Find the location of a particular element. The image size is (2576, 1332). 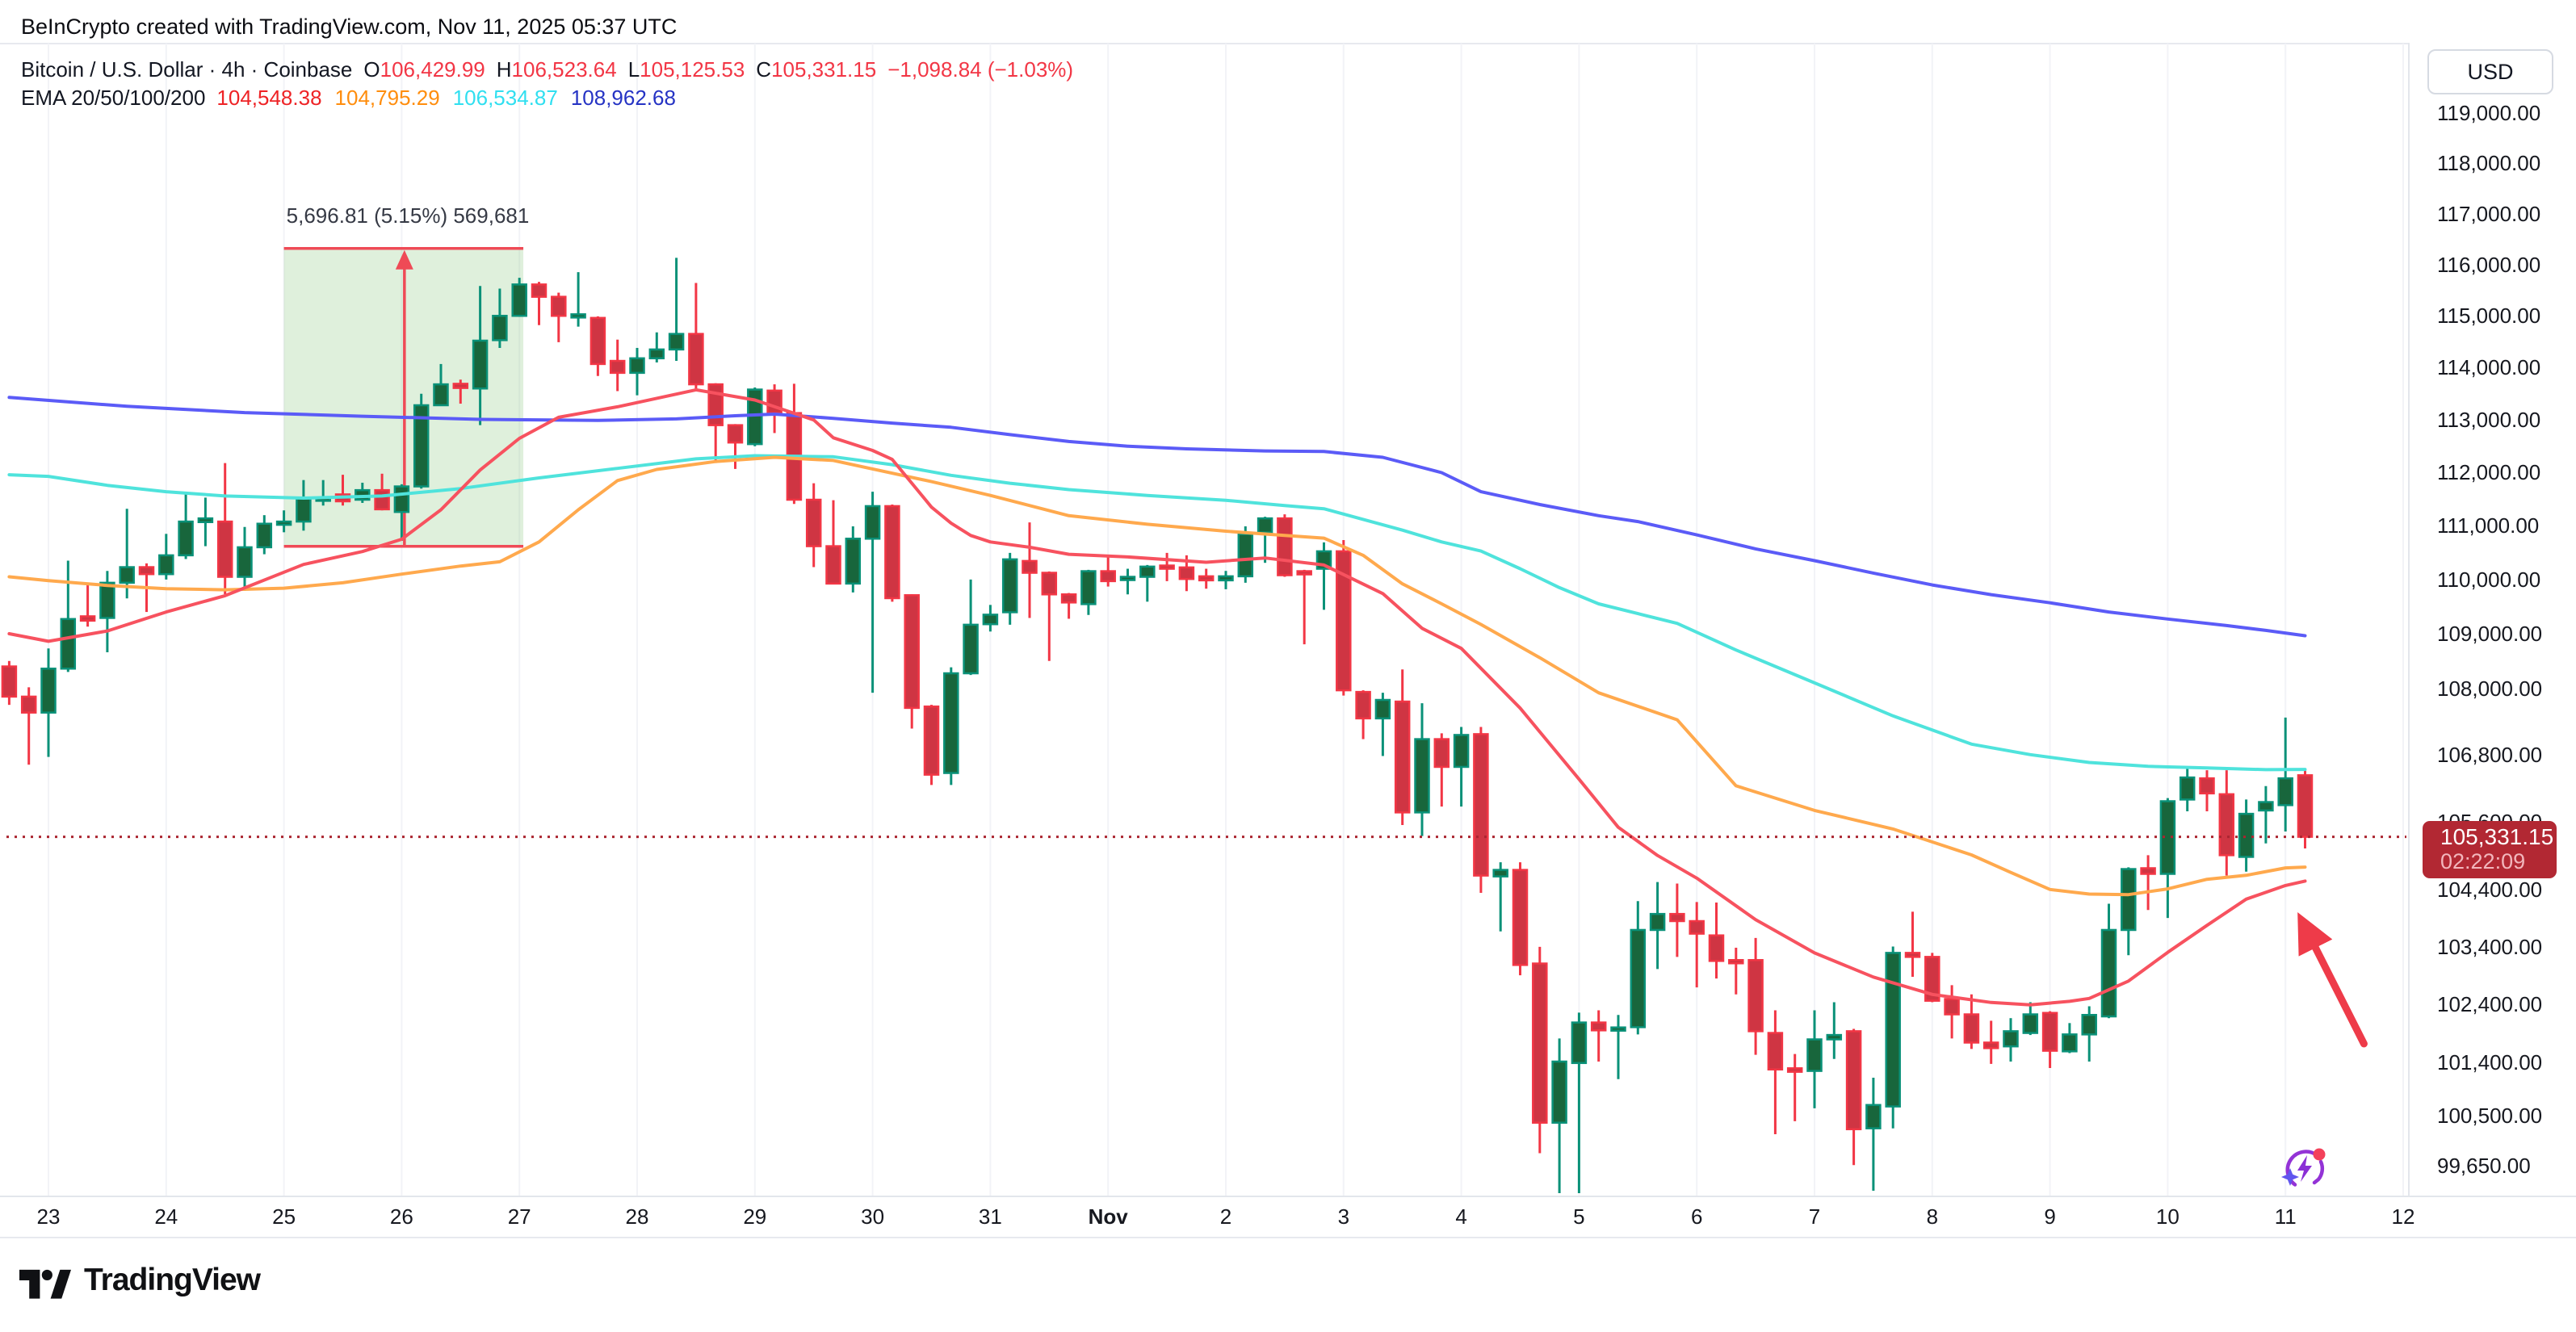

date-label-7: 7 is located at coordinates (1814, 1216).